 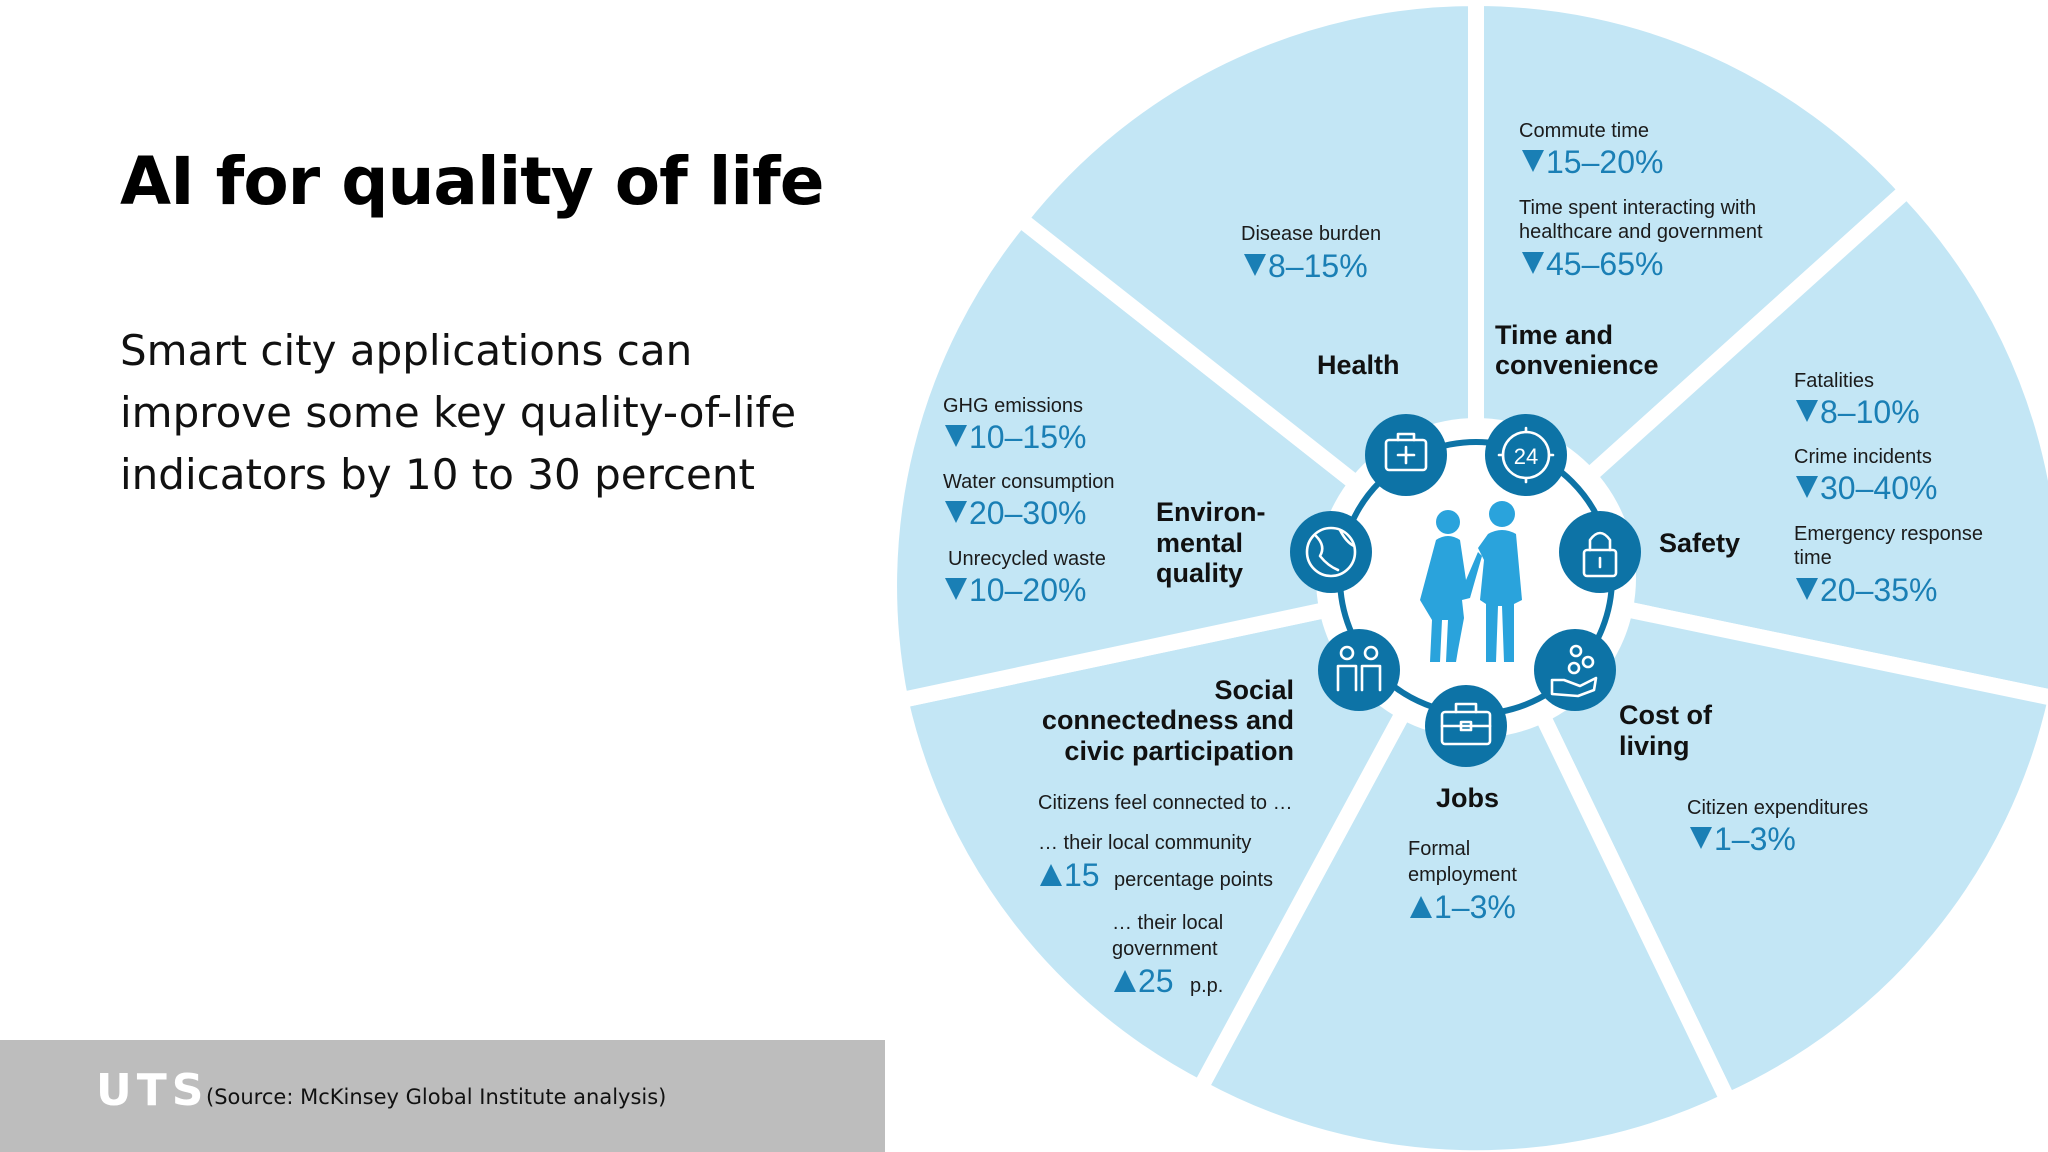 I want to click on segment-cost-of-living, so click(x=1754, y=839).